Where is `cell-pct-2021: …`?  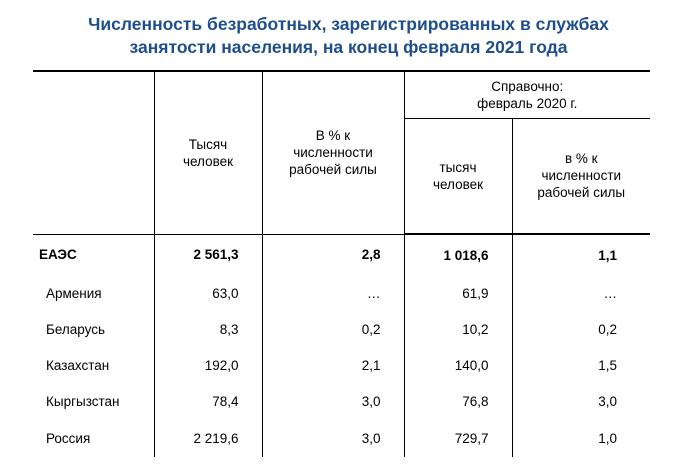 cell-pct-2021: … is located at coordinates (333, 293).